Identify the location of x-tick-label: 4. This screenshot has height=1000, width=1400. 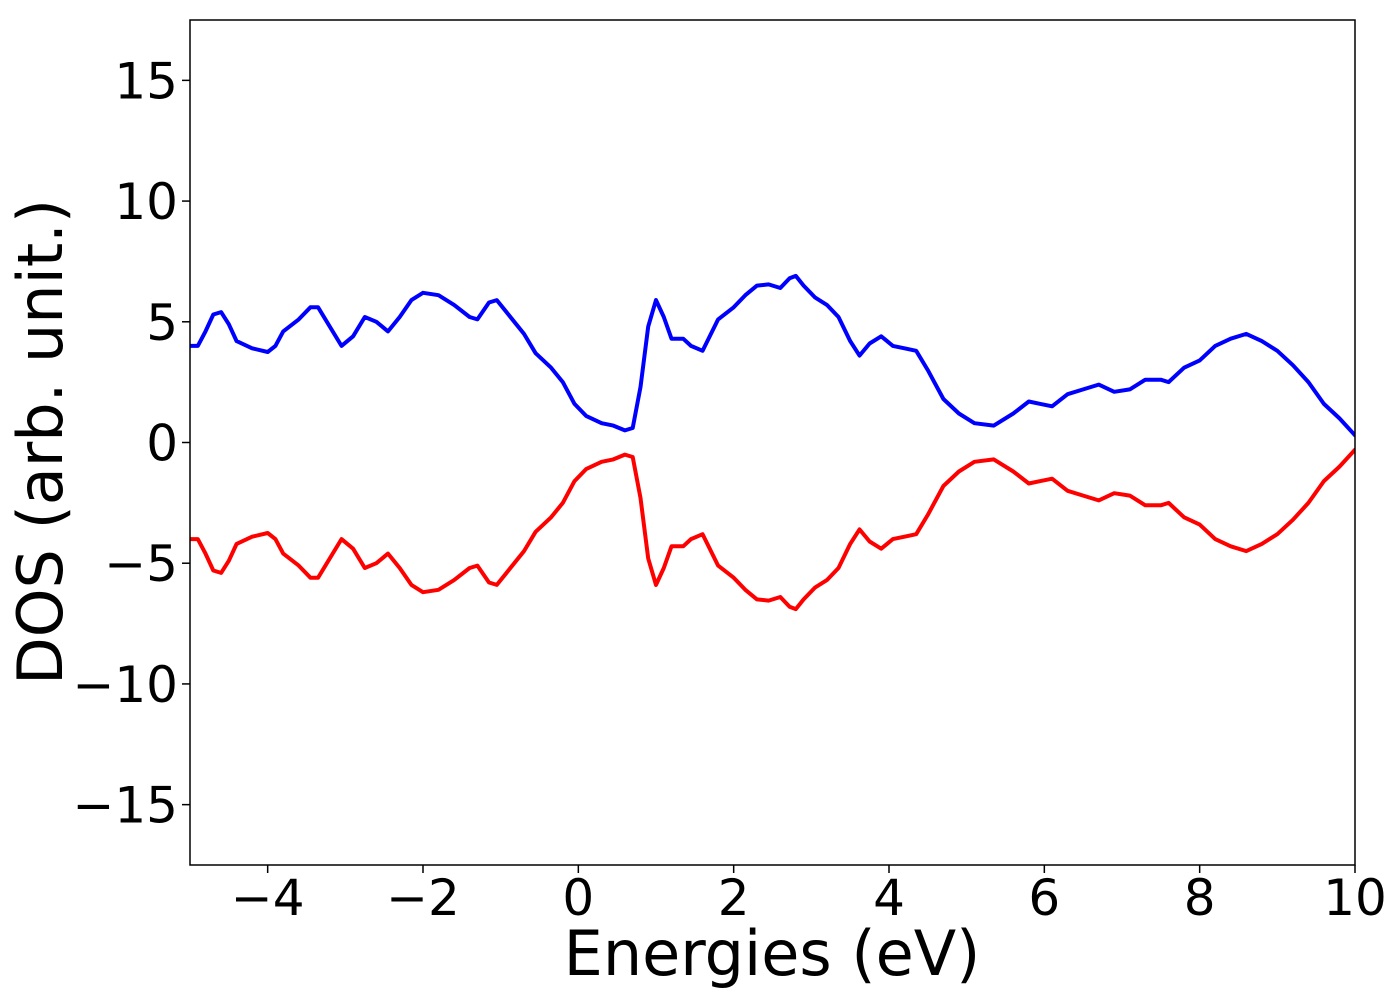
(889, 898).